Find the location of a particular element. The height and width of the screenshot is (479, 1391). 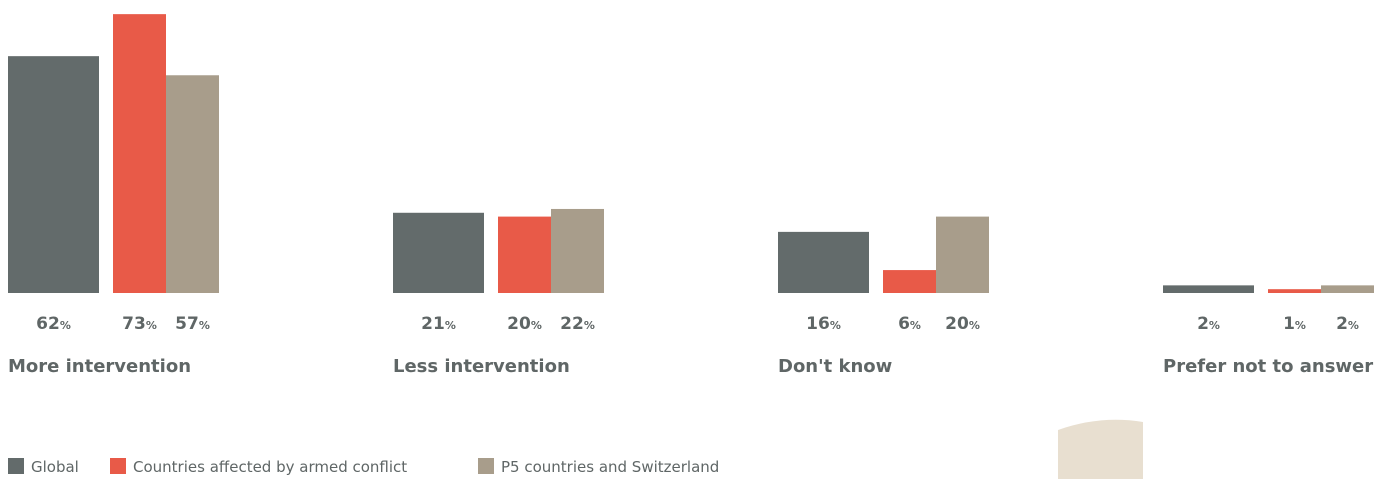

category-label: Less intervention is located at coordinates (481, 366).